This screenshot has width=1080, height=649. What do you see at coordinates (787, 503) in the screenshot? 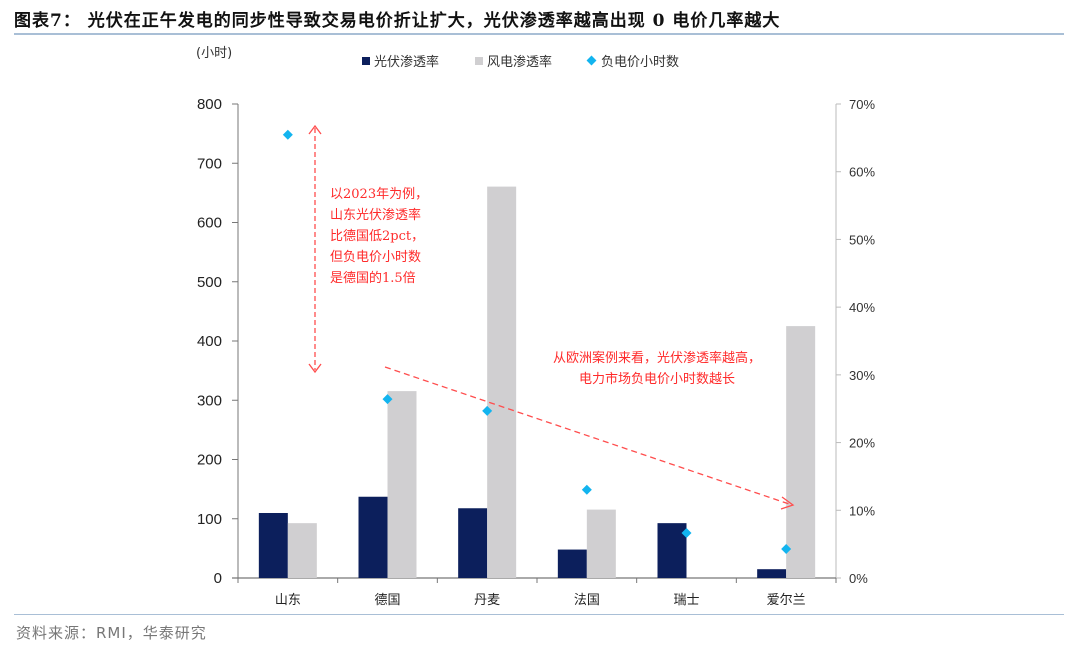
I see `trend-arrow-head-icon` at bounding box center [787, 503].